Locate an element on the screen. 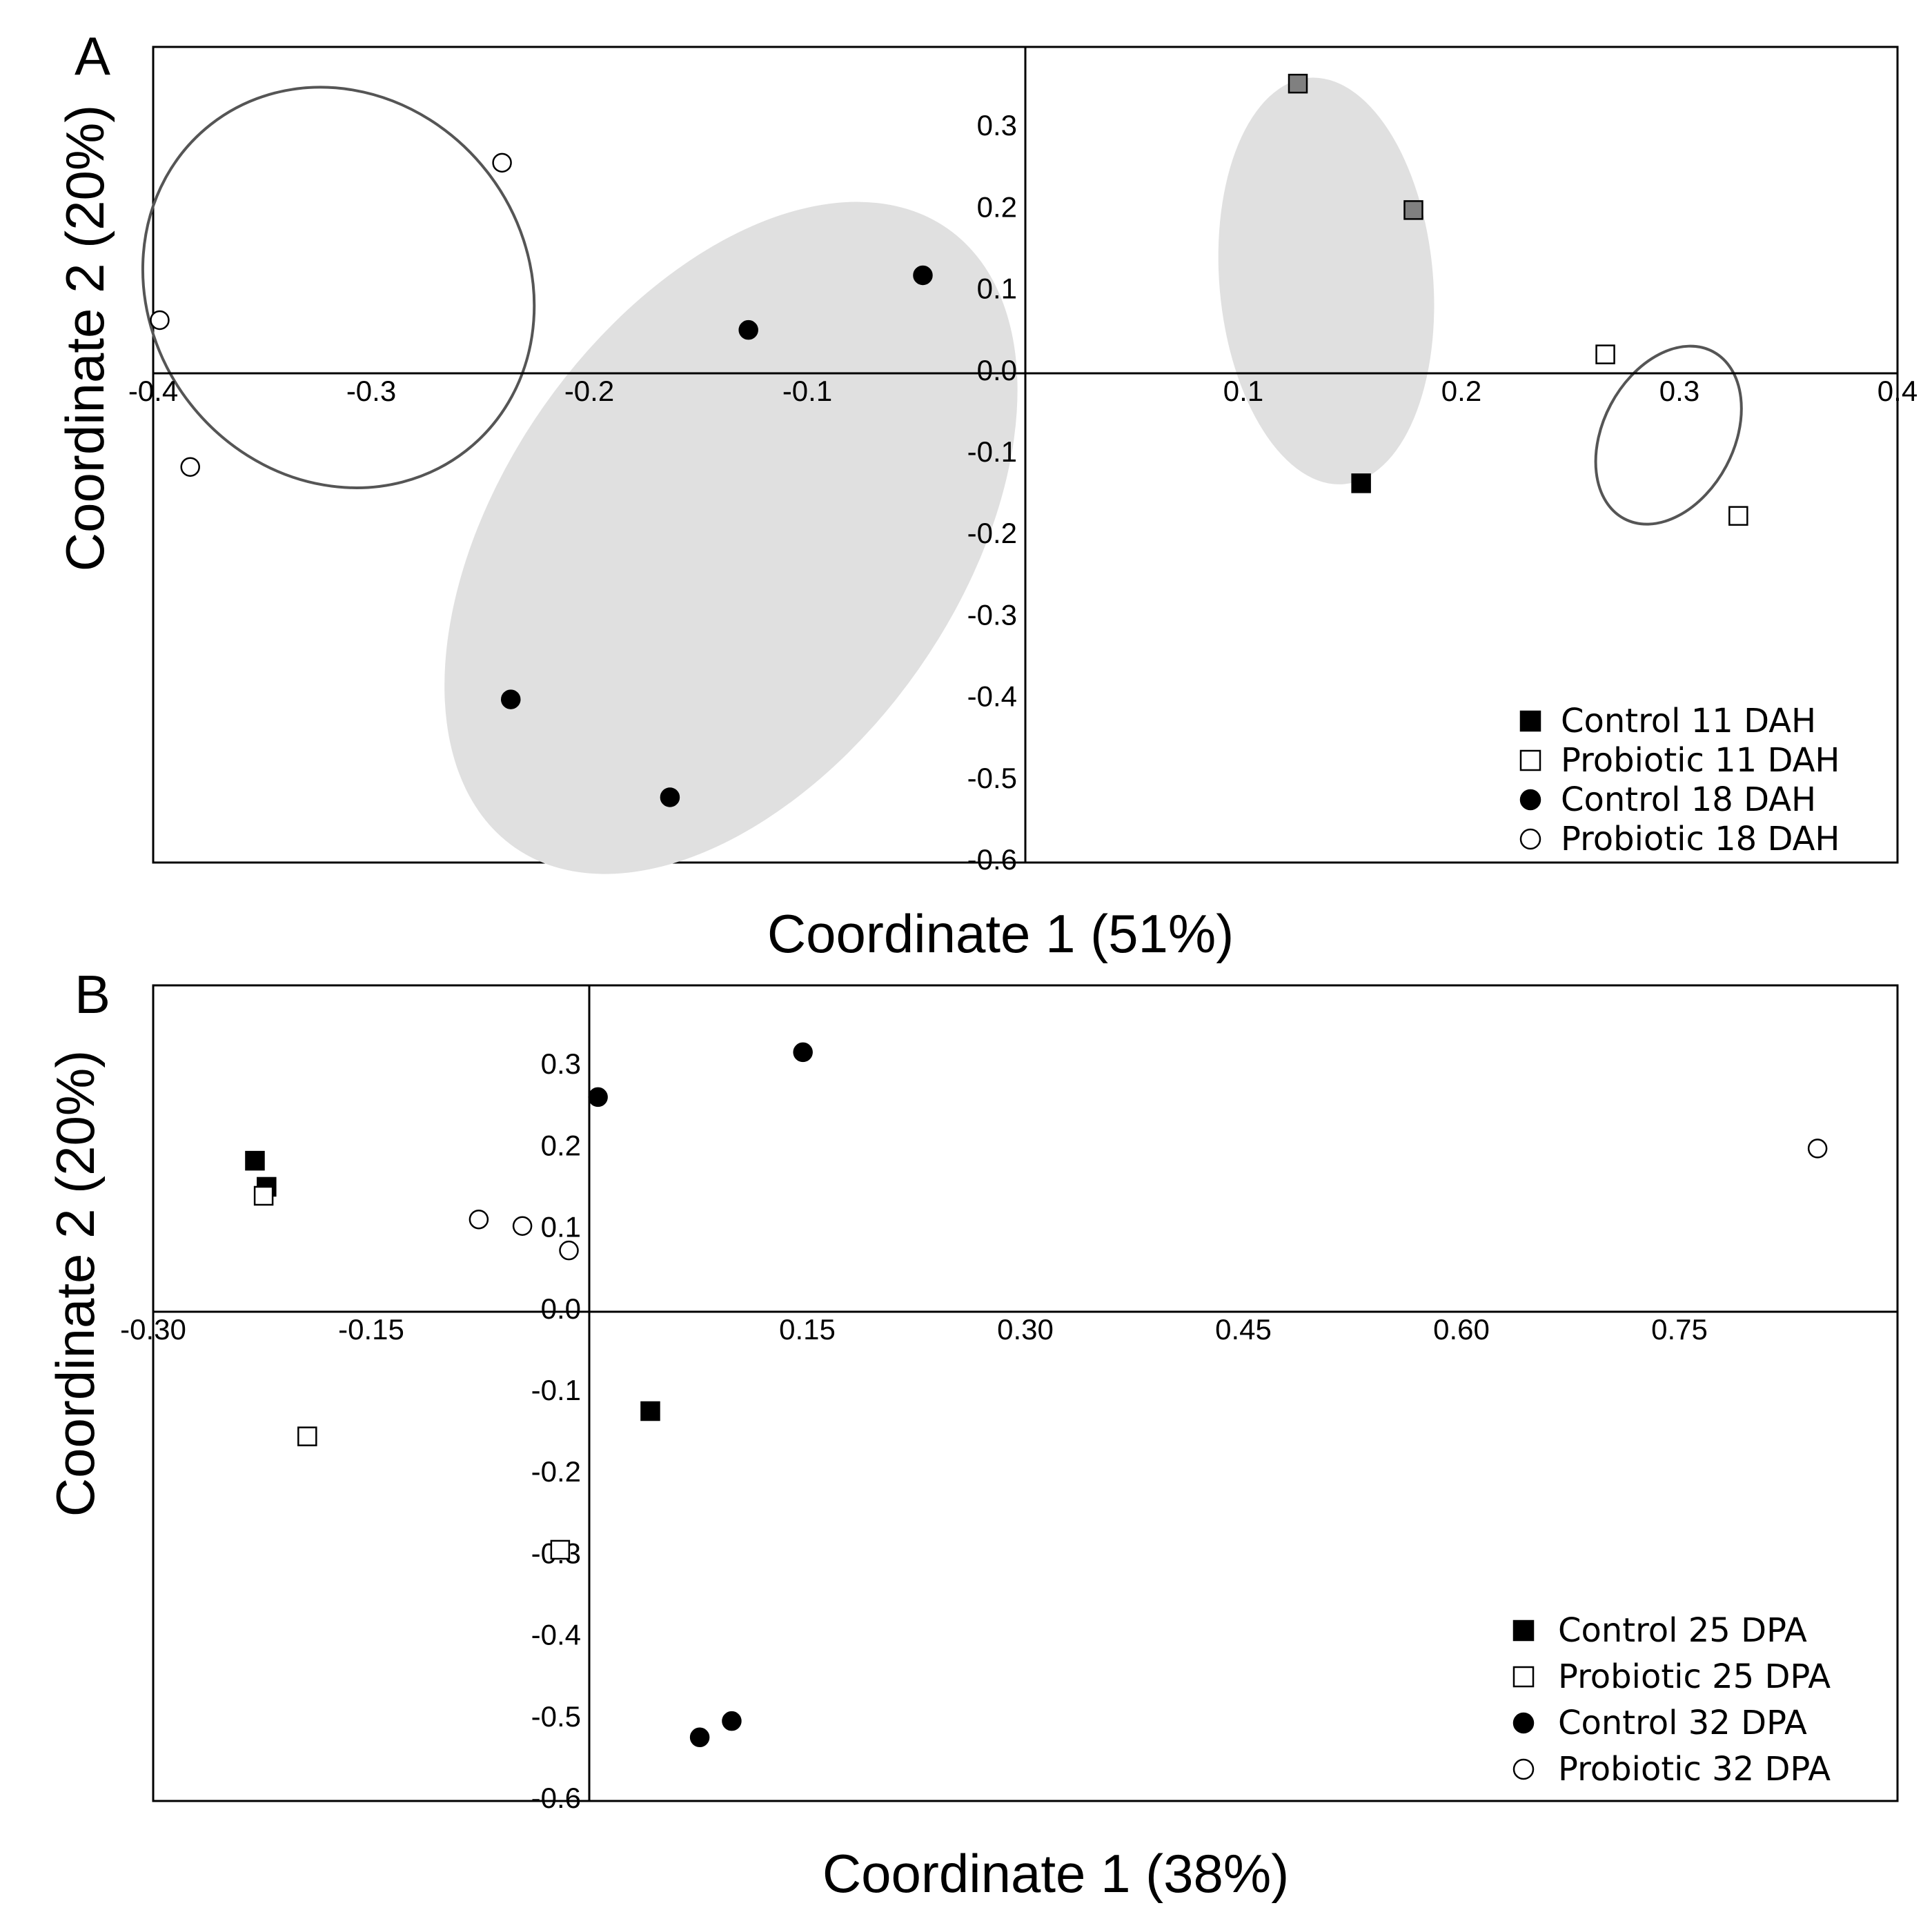 Image resolution: width=1932 pixels, height=1910 pixels. panel-b-legend-label: Probiotic 25 DPA is located at coordinates (1694, 1677).